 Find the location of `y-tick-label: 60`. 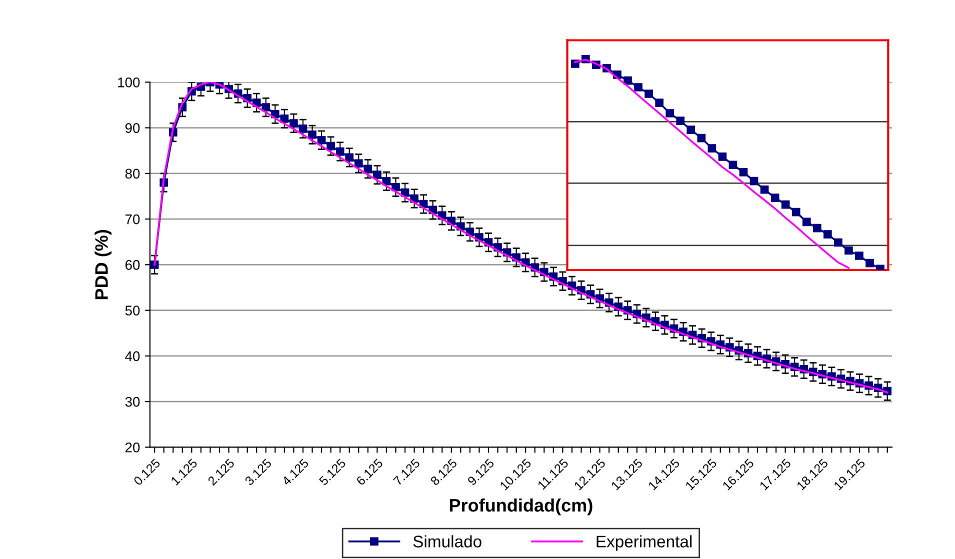

y-tick-label: 60 is located at coordinates (132, 265).